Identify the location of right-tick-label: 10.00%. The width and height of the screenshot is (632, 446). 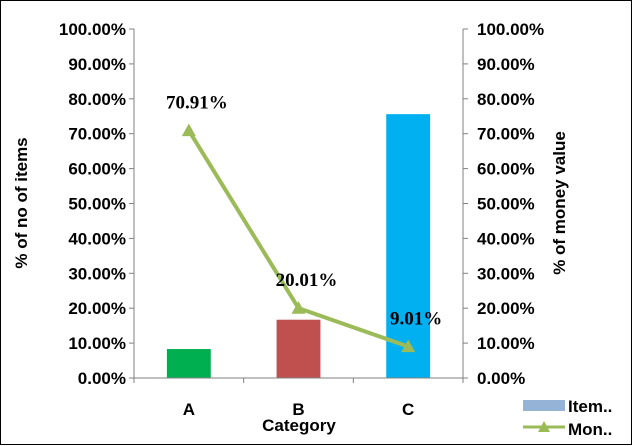
(506, 343).